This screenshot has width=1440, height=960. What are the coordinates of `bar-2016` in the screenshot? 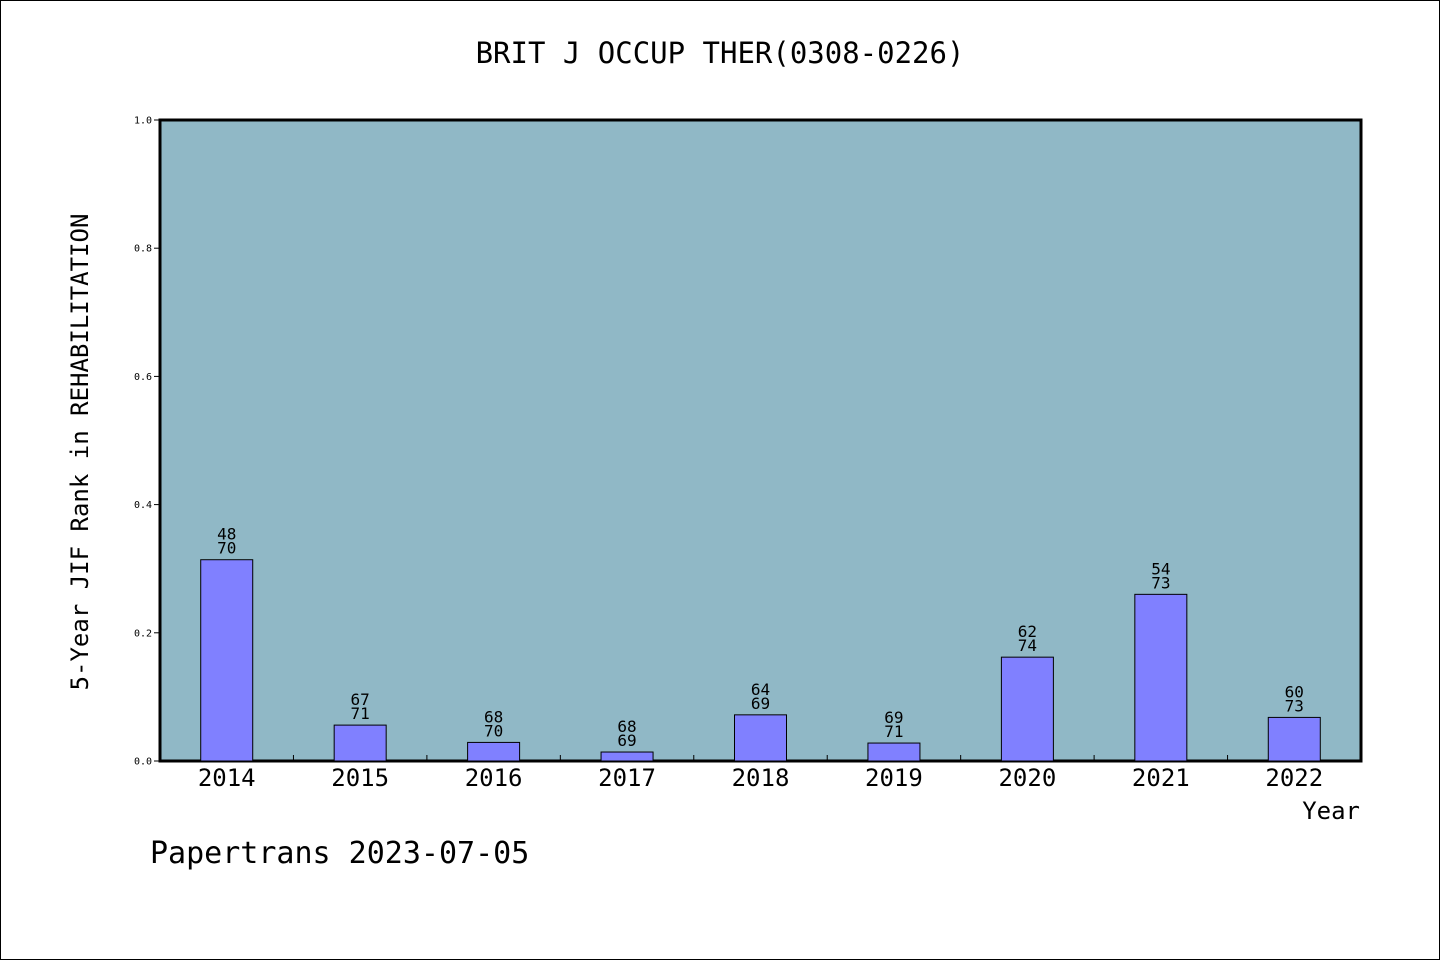 It's located at (494, 751).